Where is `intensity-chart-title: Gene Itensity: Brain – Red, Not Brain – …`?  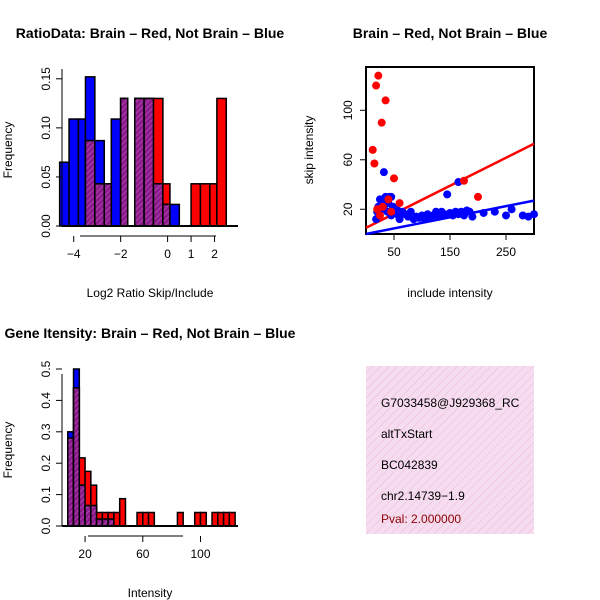 intensity-chart-title: Gene Itensity: Brain – Red, Not Brain – … is located at coordinates (150, 333).